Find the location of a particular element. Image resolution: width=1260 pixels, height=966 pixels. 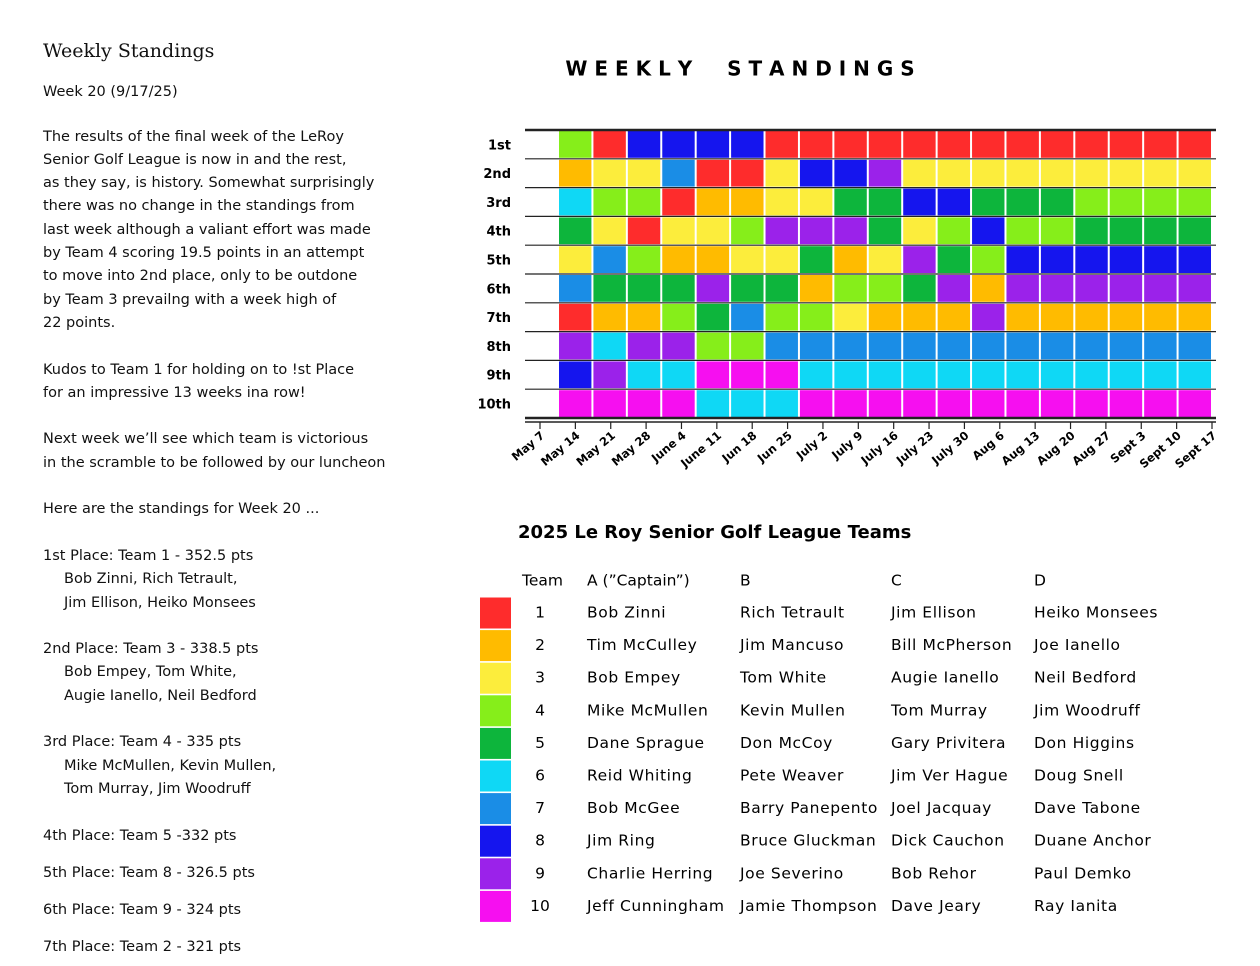

player-name: Joel Jacquay is located at coordinates (941, 808).